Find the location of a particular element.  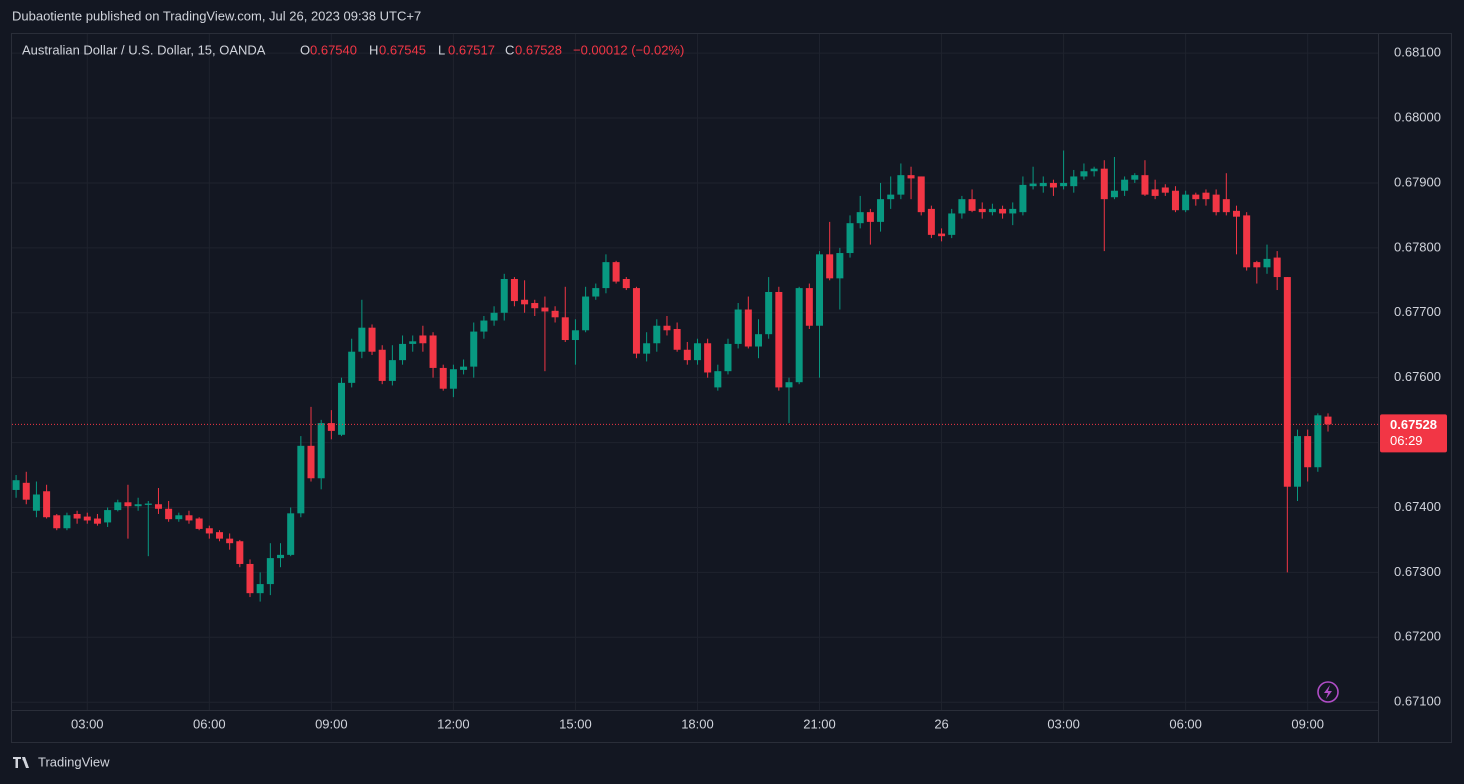

footer-brand: TradingView is located at coordinates (74, 761).